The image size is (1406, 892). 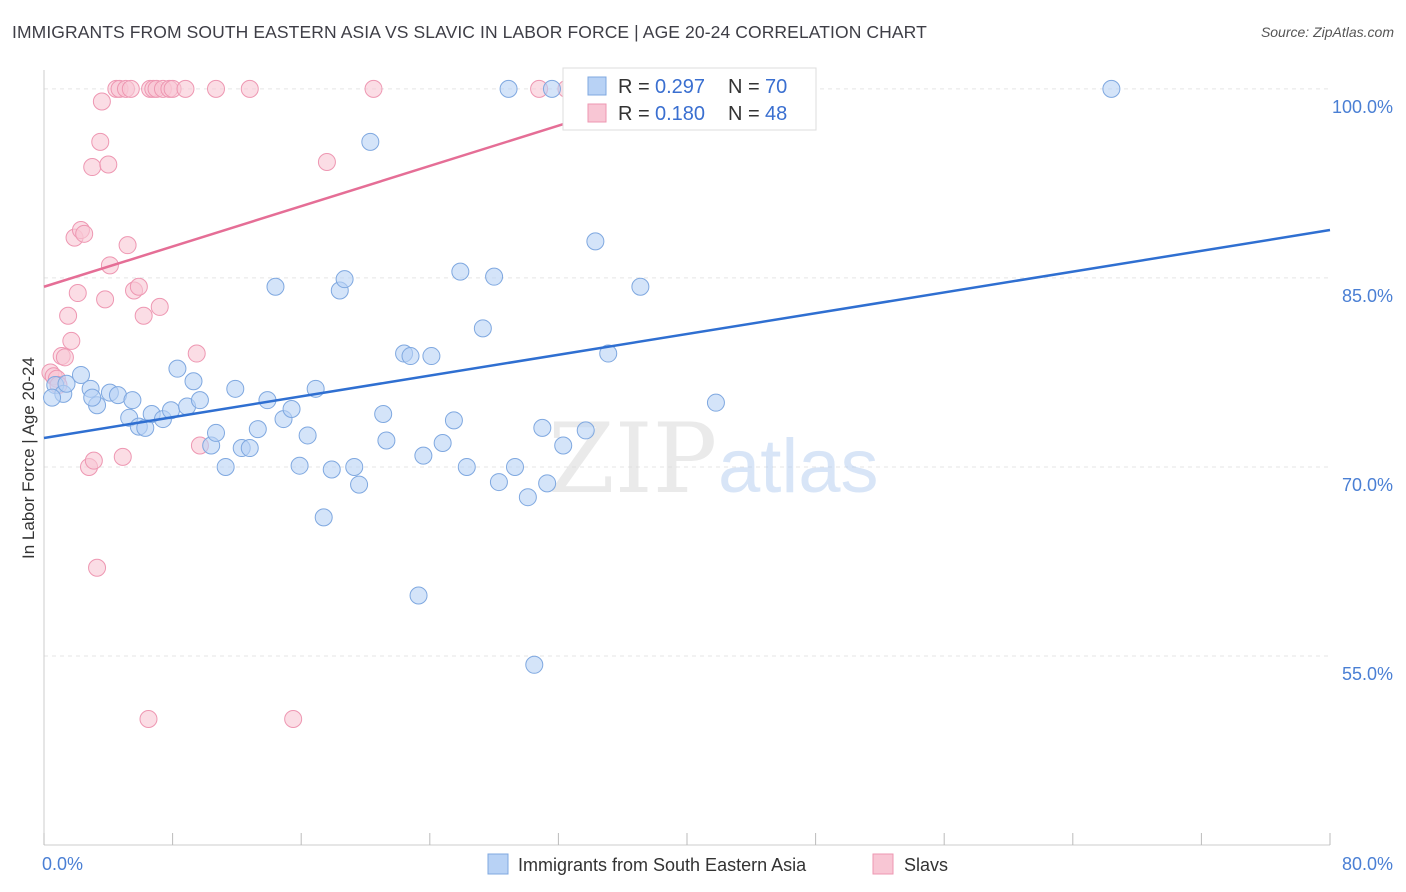 What do you see at coordinates (776, 114) in the screenshot?
I see `stat-legend-n-slavs: 48` at bounding box center [776, 114].